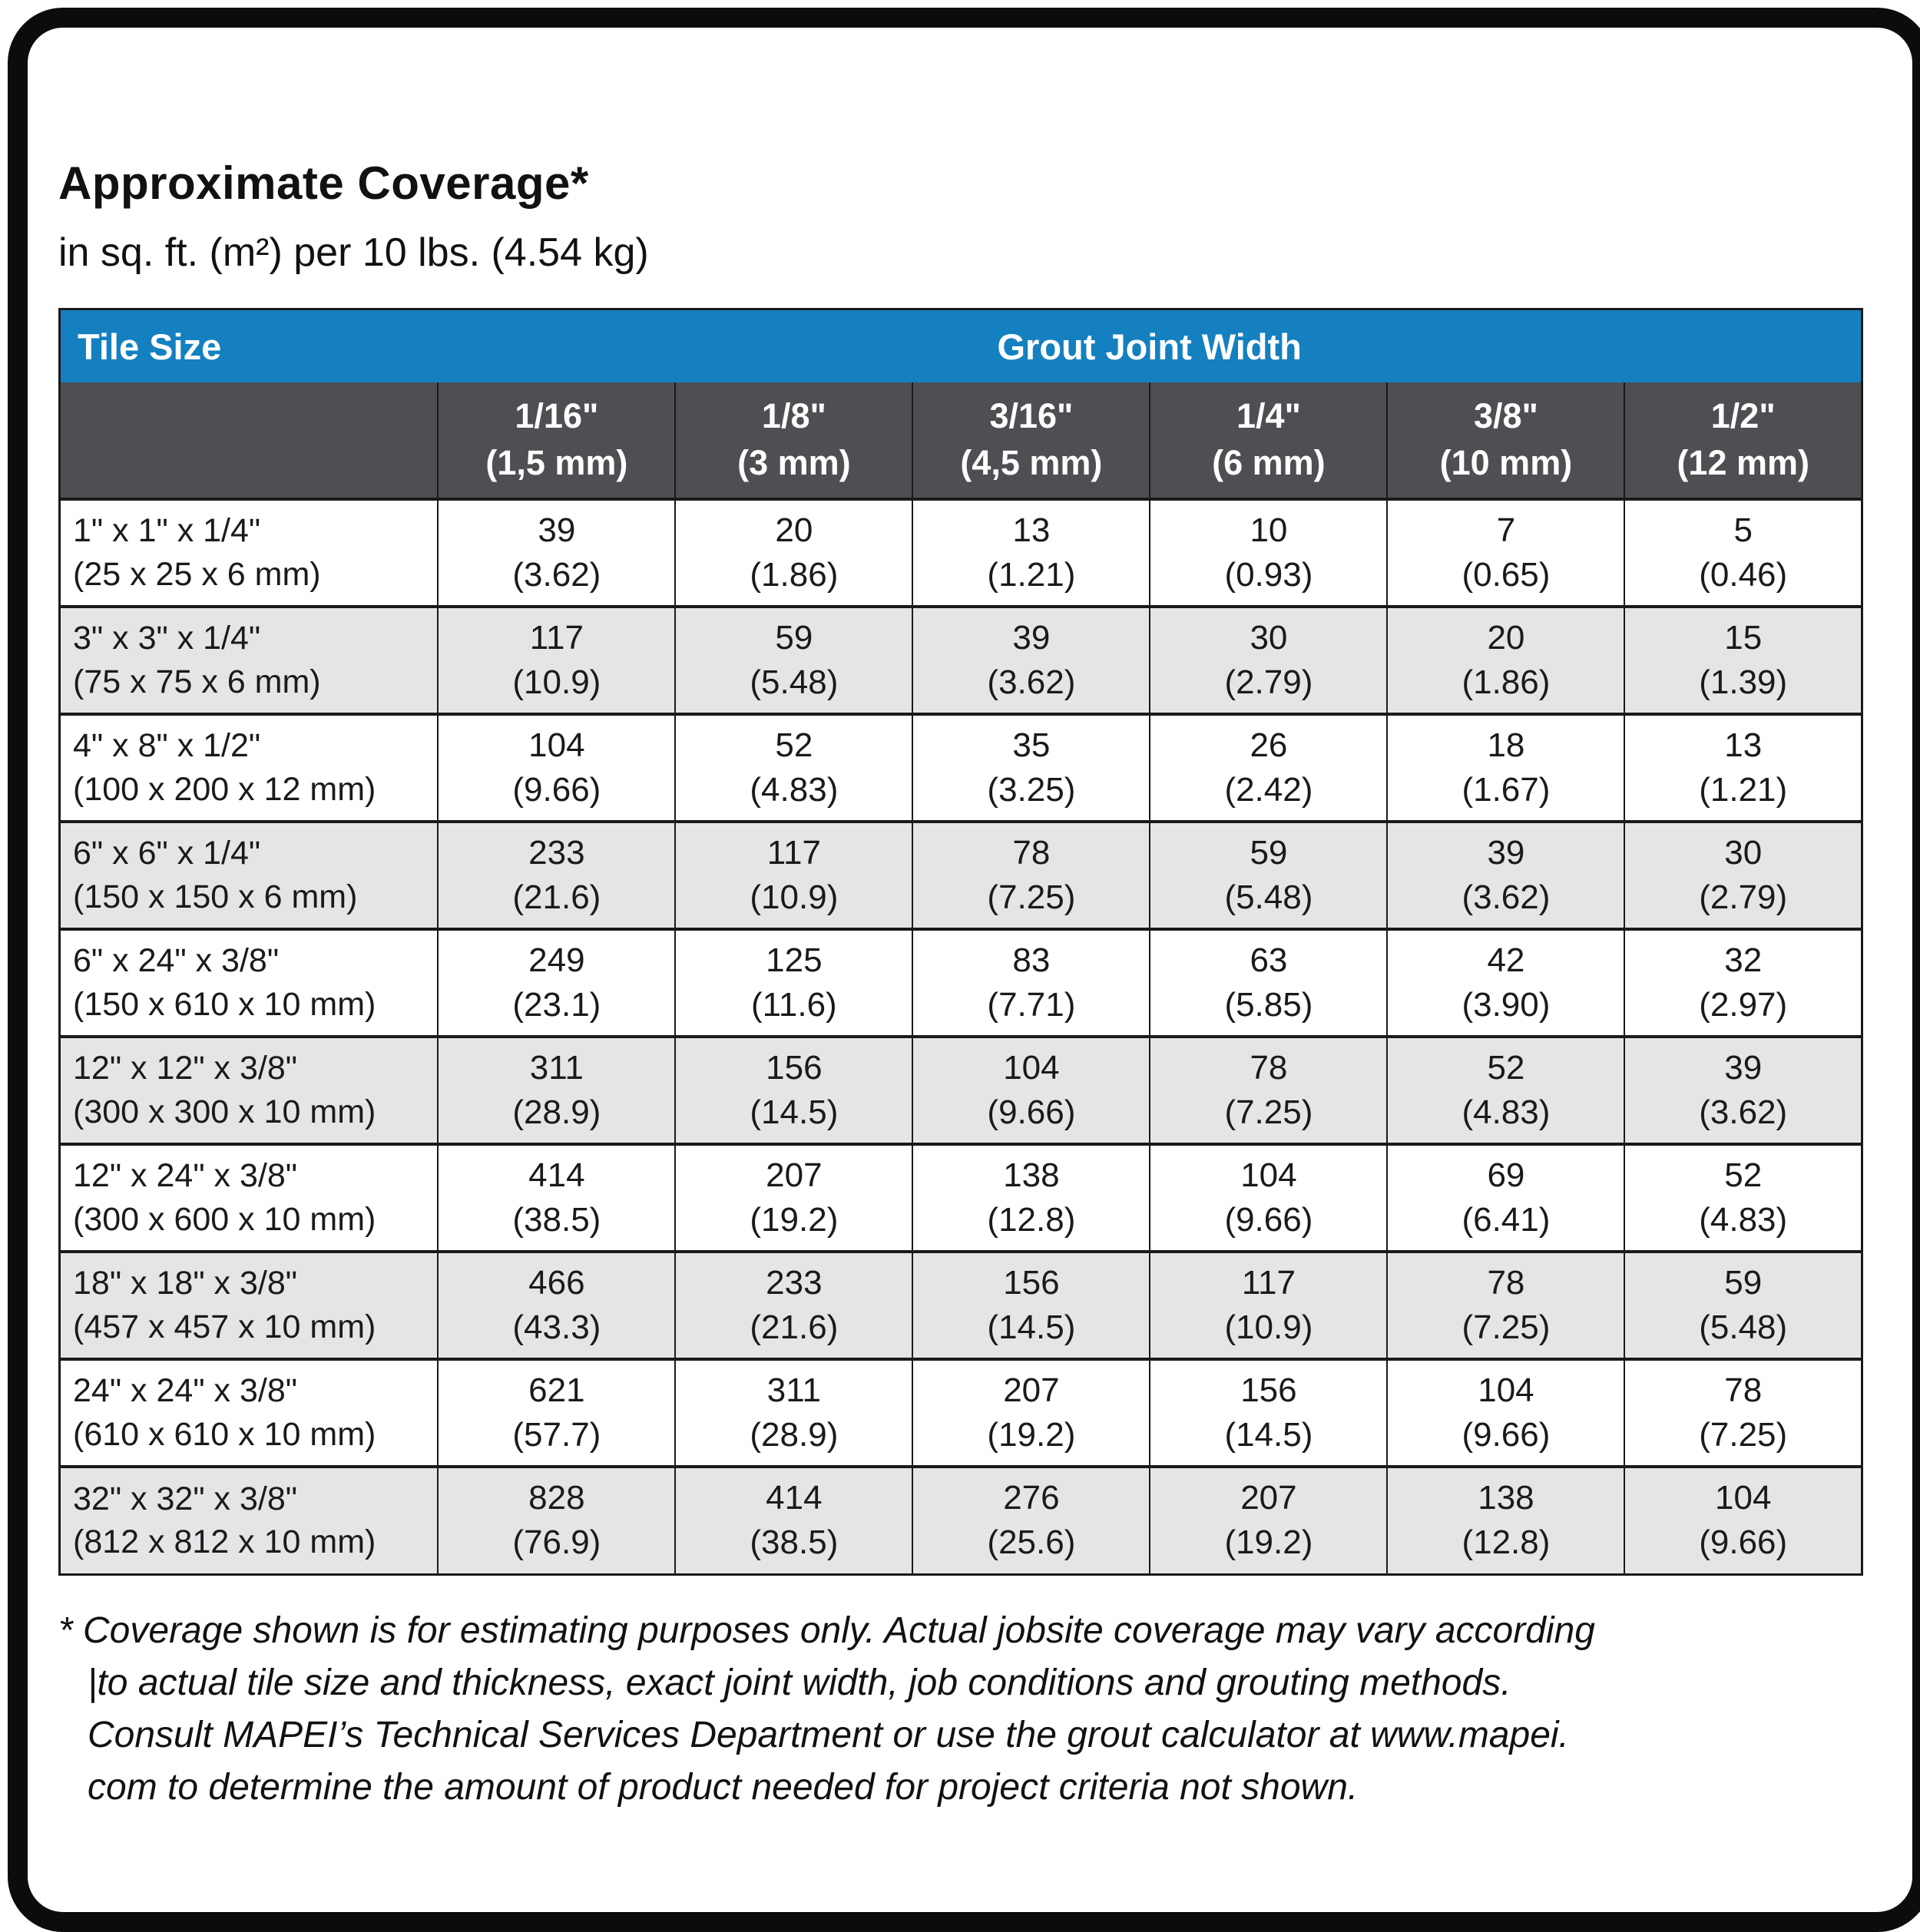  I want to click on coverage-cell: 276 (25.6), so click(1031, 1520).